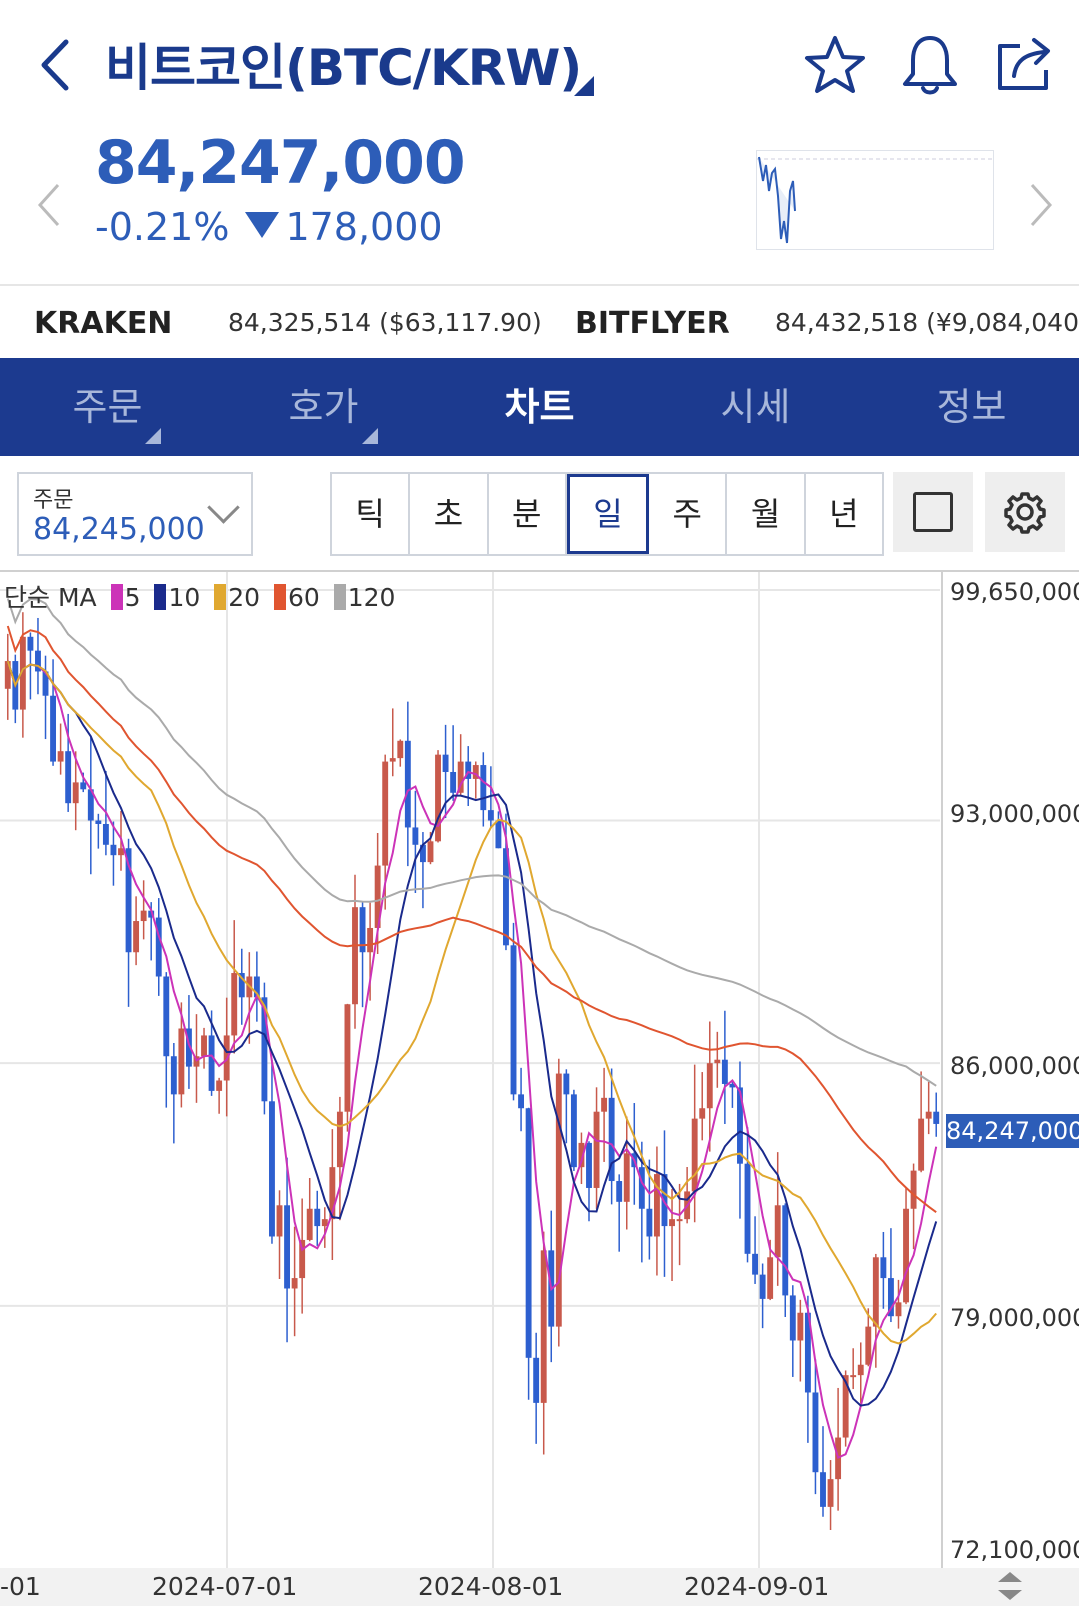  I want to click on back-button, so click(55, 65).